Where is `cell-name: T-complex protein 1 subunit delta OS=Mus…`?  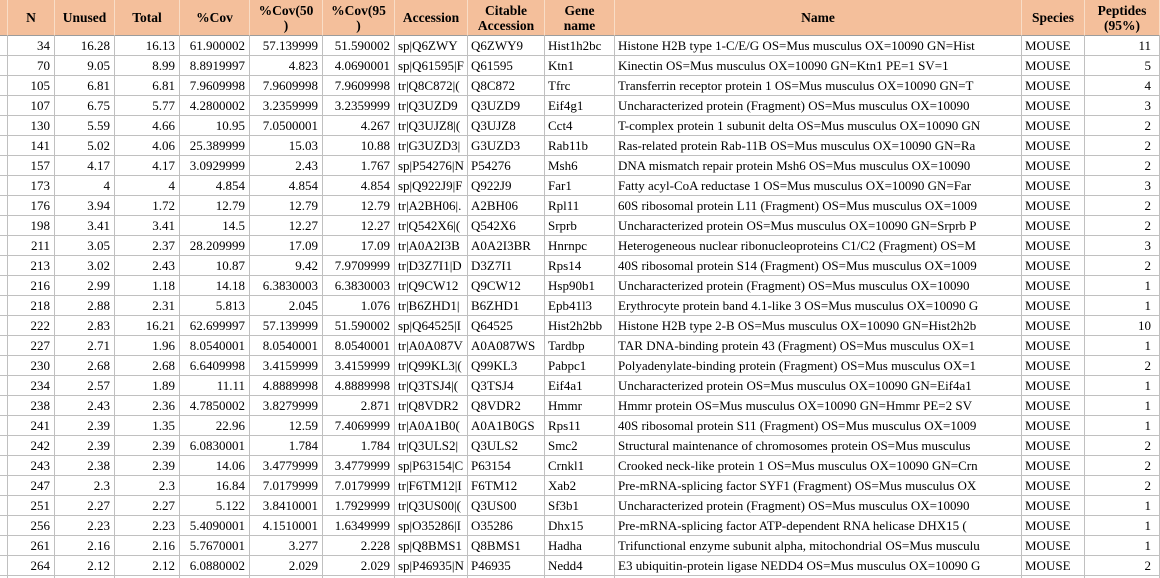 cell-name: T-complex protein 1 subunit delta OS=Mus… is located at coordinates (818, 126).